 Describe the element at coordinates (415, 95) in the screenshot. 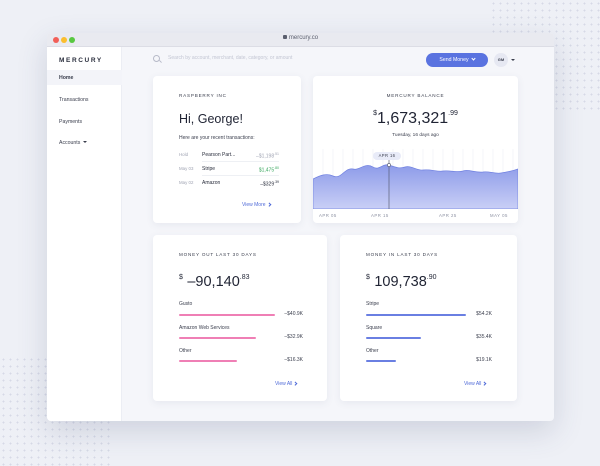

I see `balance-label: MERCURY BALANCE` at that location.